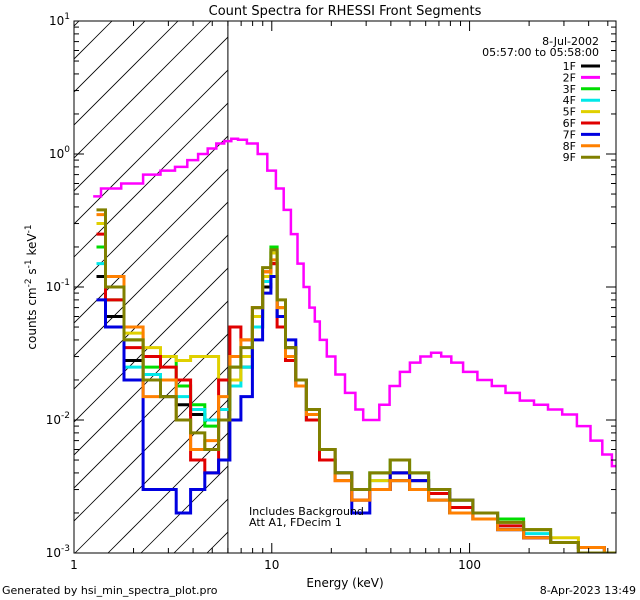 This screenshot has width=640, height=600. Describe the element at coordinates (344, 583) in the screenshot. I see `x-axis-label: Energy (keV)` at that location.